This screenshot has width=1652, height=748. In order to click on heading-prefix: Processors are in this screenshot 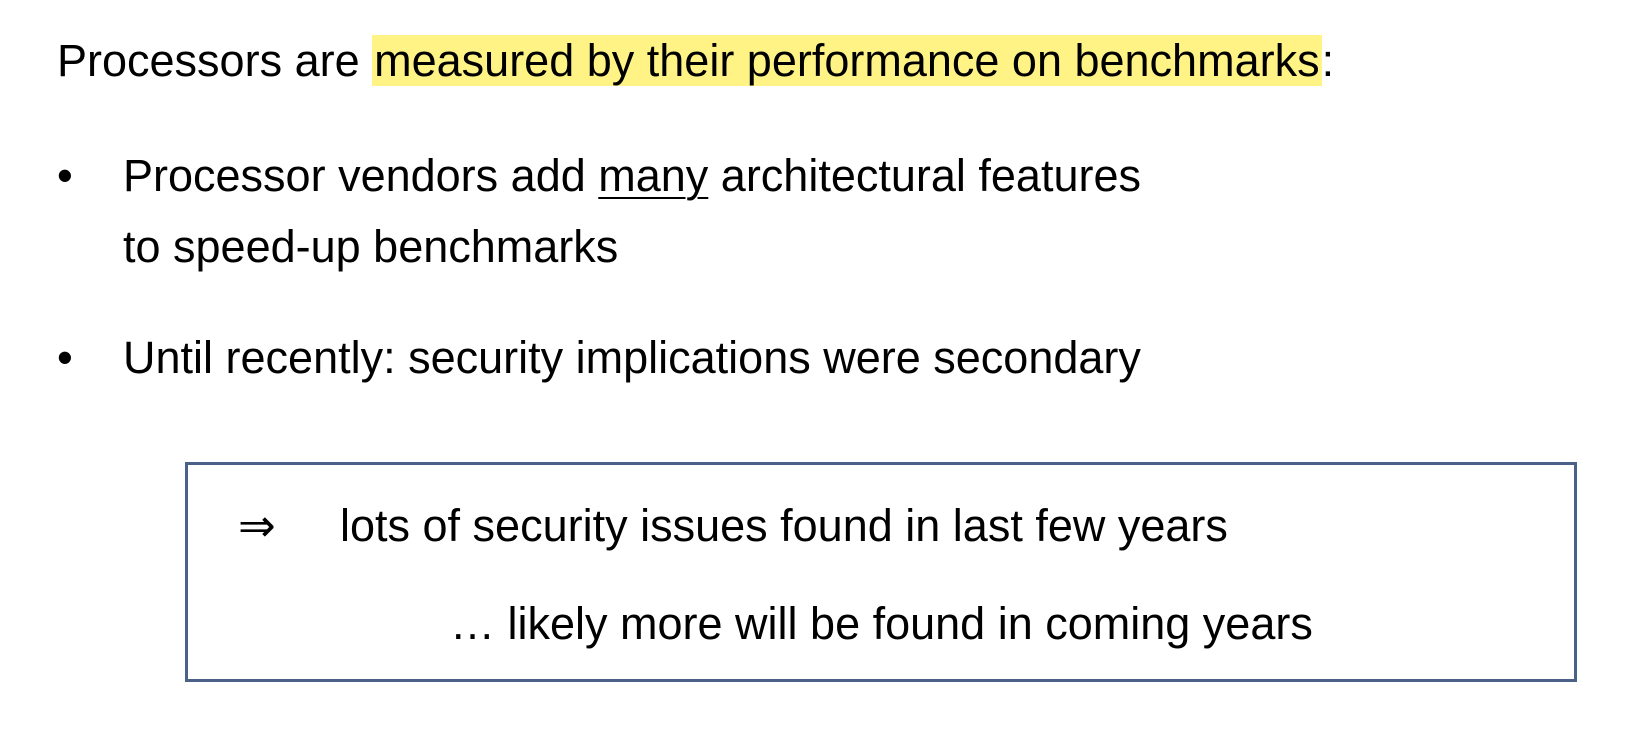, I will do `click(215, 60)`.